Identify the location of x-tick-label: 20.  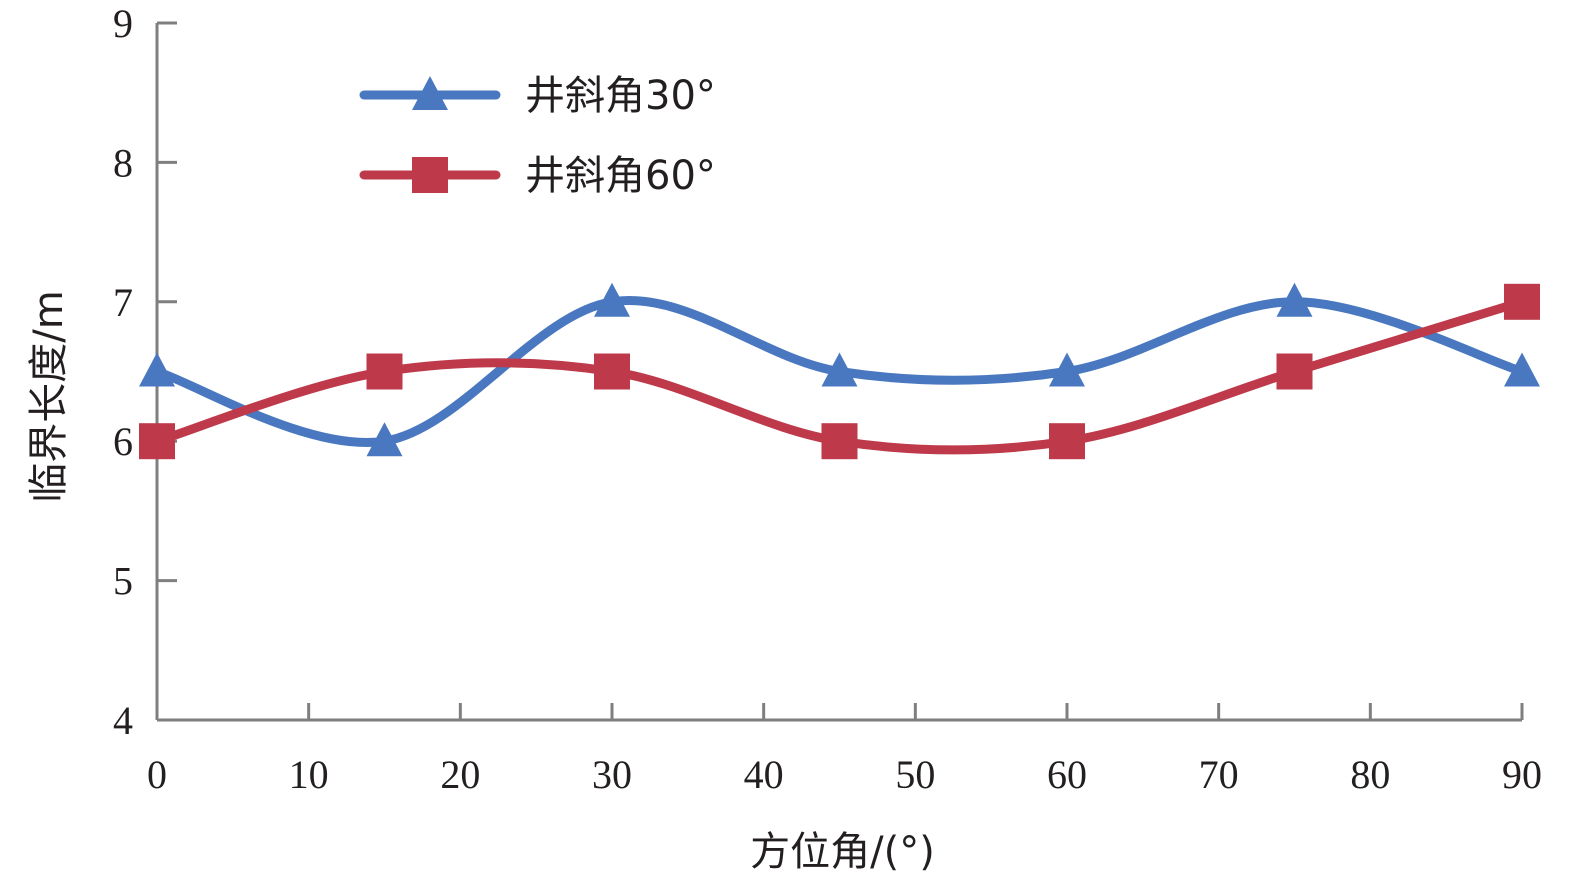
(460, 774).